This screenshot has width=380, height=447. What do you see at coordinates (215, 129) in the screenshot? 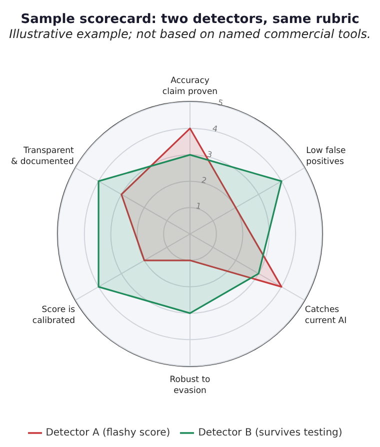
I see `y-tick-label: 4` at bounding box center [215, 129].